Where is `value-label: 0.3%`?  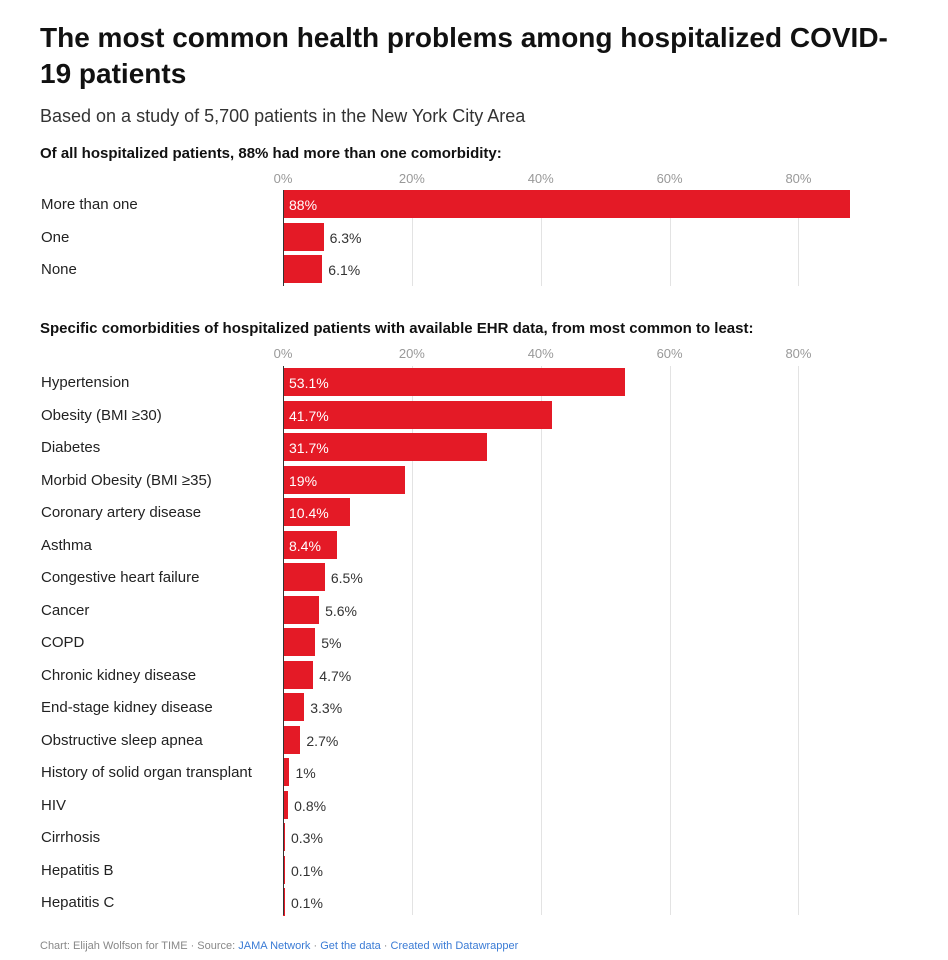
value-label: 0.3% is located at coordinates (307, 838).